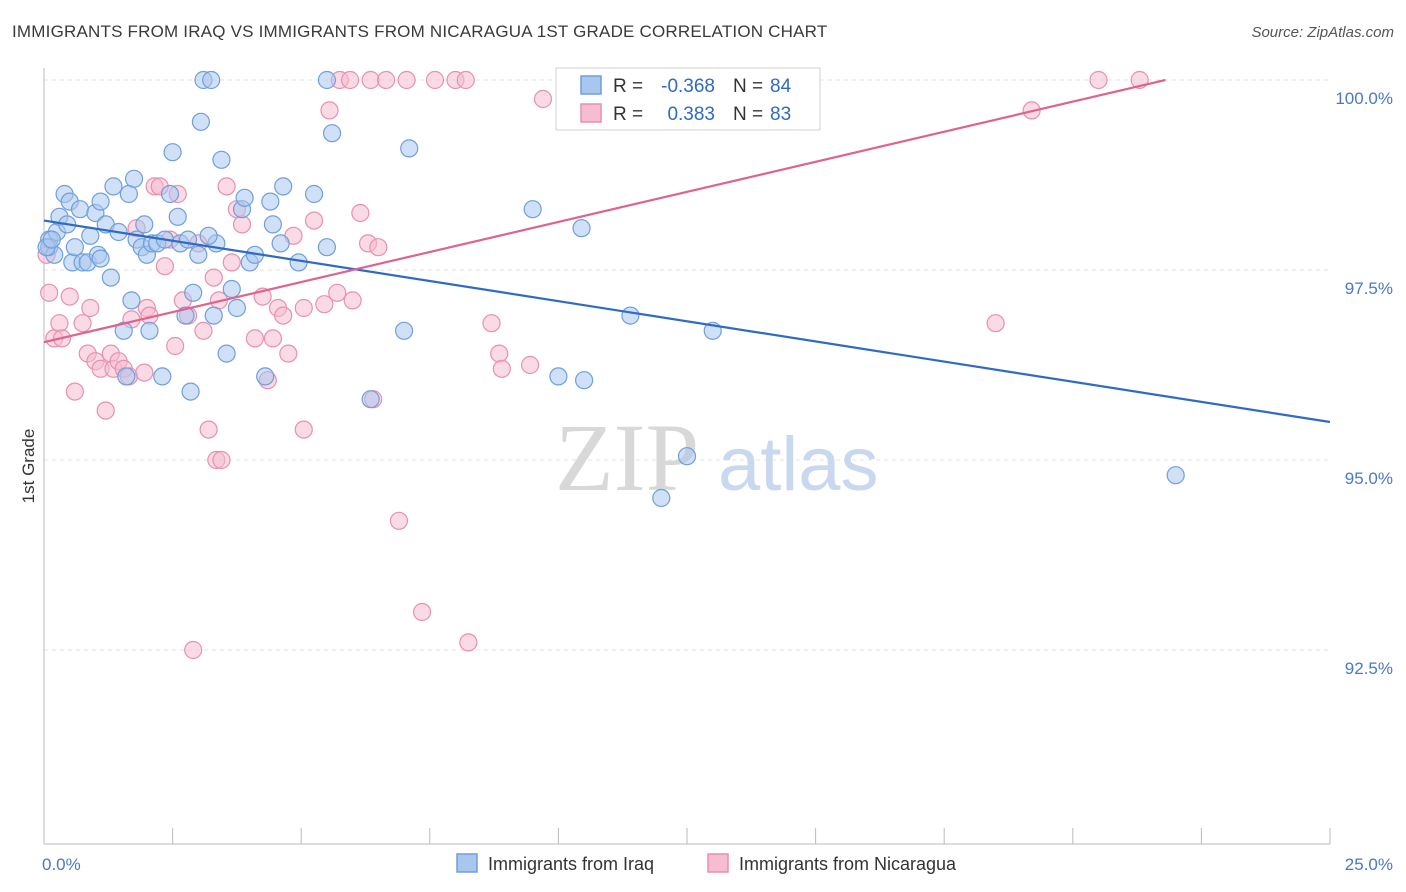 This screenshot has width=1406, height=892. What do you see at coordinates (748, 114) in the screenshot?
I see `stats-nic-n-label: N =` at bounding box center [748, 114].